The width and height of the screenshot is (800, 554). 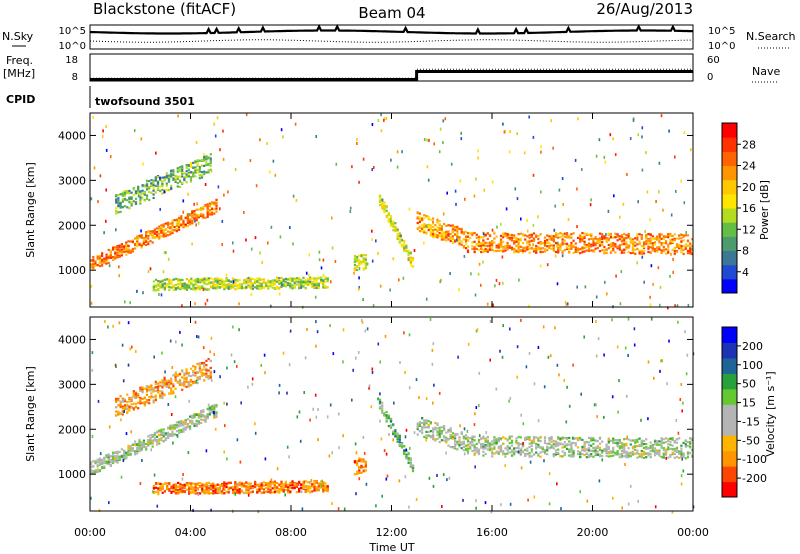 What do you see at coordinates (713, 60) in the screenshot?
I see `nave-tick-top: 60` at bounding box center [713, 60].